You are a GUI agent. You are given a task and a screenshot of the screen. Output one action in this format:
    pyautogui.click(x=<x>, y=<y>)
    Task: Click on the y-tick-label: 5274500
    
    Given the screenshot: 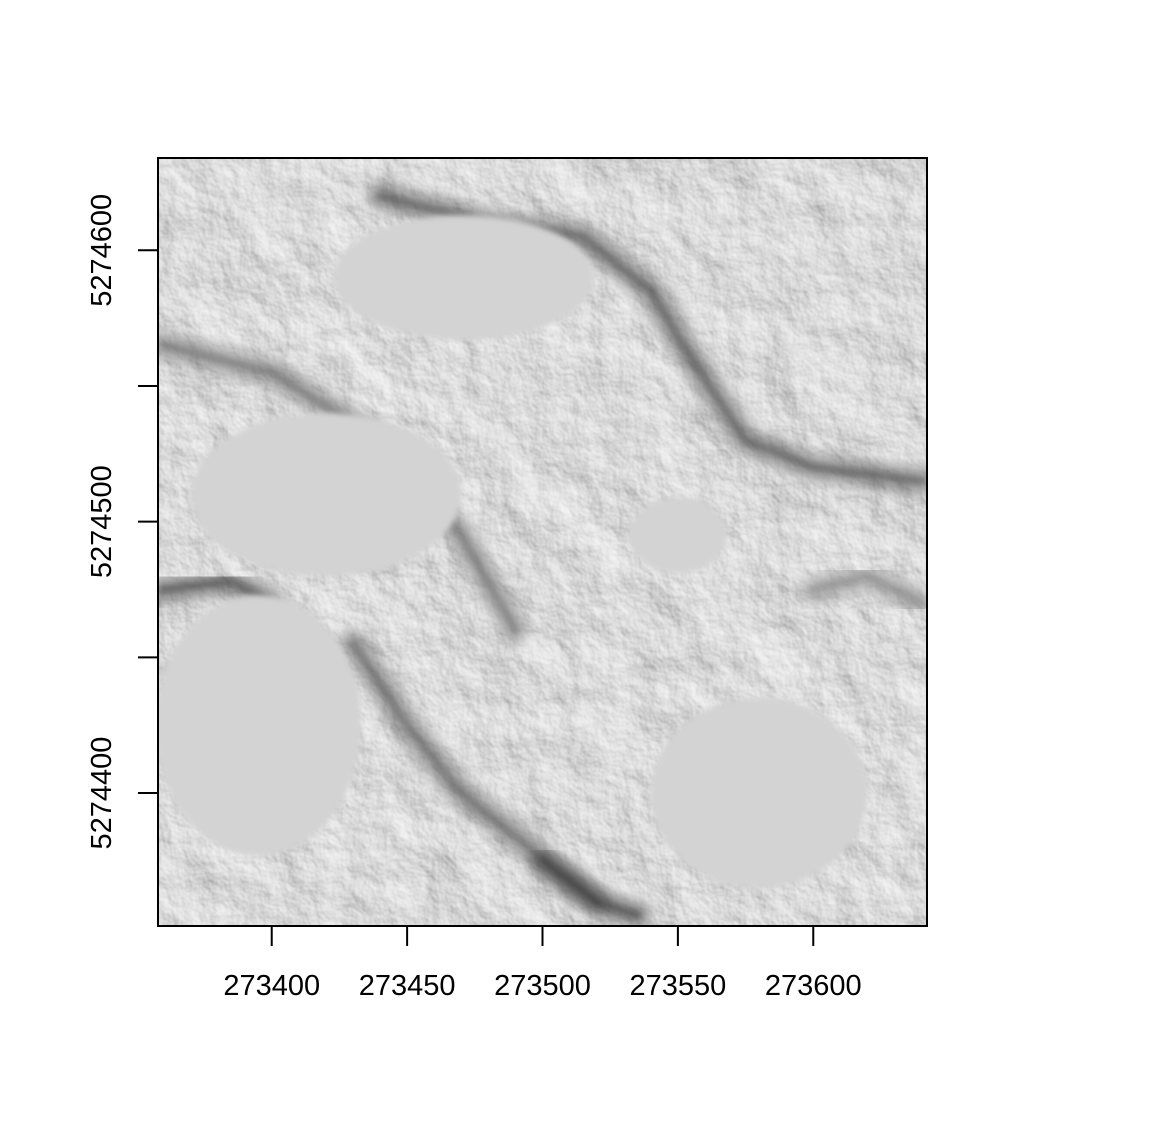 What is the action you would take?
    pyautogui.click(x=102, y=521)
    